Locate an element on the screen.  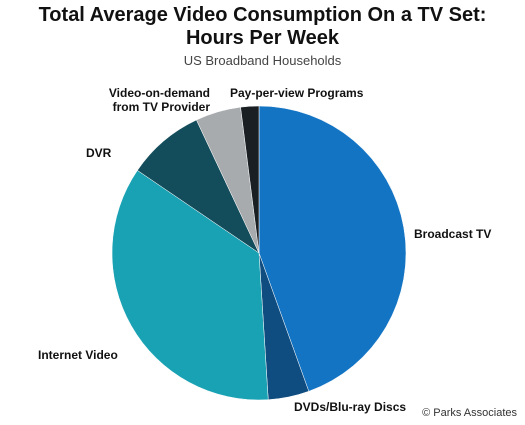
chart-subtitle: US Broadband Households is located at coordinates (262, 60).